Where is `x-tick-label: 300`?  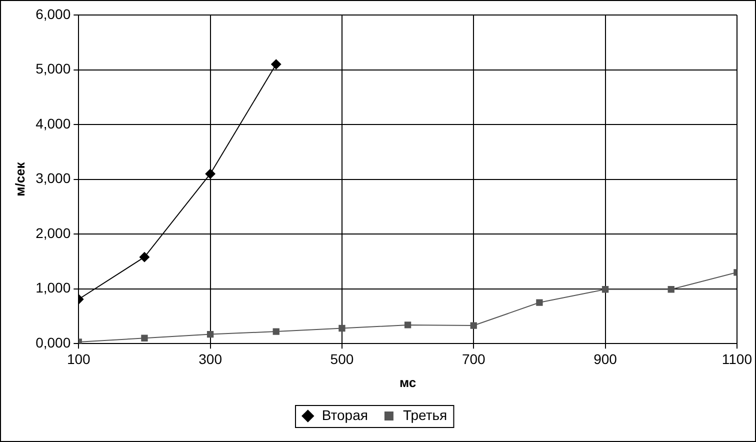 x-tick-label: 300 is located at coordinates (210, 358).